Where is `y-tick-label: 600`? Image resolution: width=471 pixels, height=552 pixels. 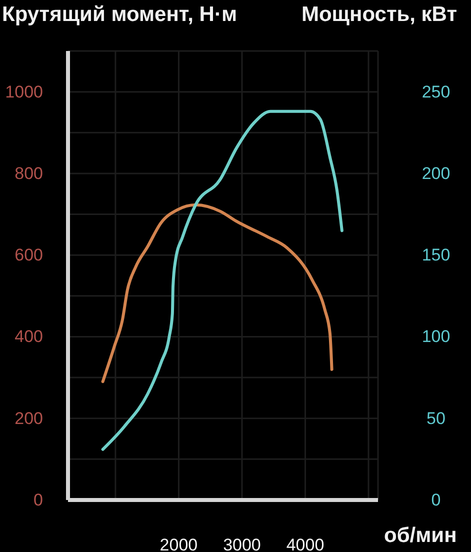
y-tick-label: 600 is located at coordinates (28, 255).